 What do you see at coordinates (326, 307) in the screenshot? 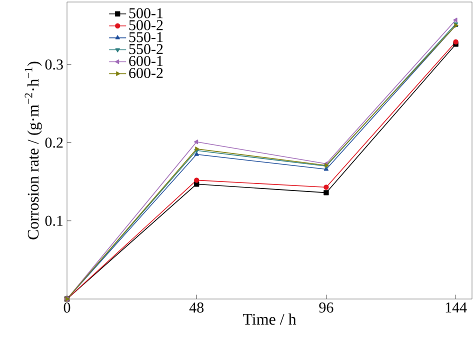
I see `x-tick-label: 96` at bounding box center [326, 307].